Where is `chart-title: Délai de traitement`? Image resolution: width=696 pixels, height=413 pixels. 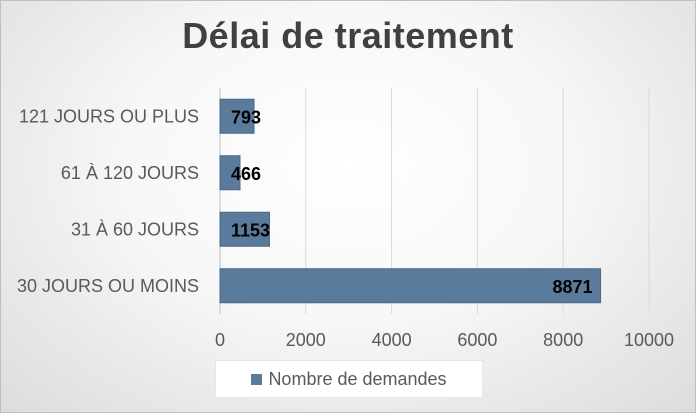
chart-title: Délai de traitement is located at coordinates (348, 35).